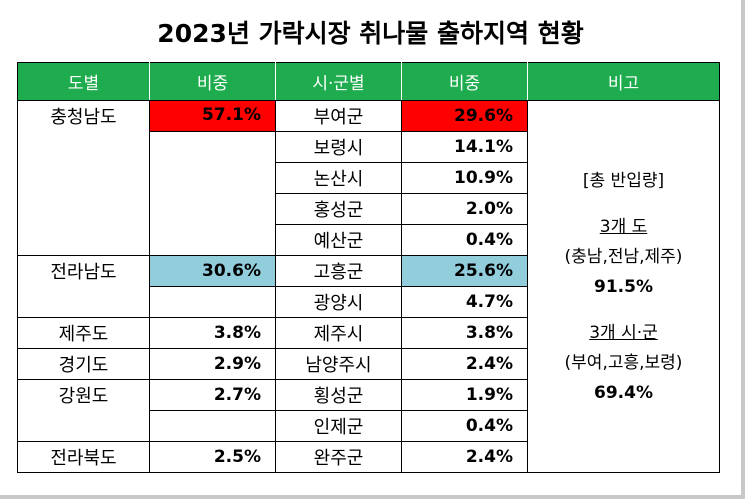 This screenshot has width=745, height=499. What do you see at coordinates (212, 271) in the screenshot?
I see `province-share-cell: 30.6%` at bounding box center [212, 271].